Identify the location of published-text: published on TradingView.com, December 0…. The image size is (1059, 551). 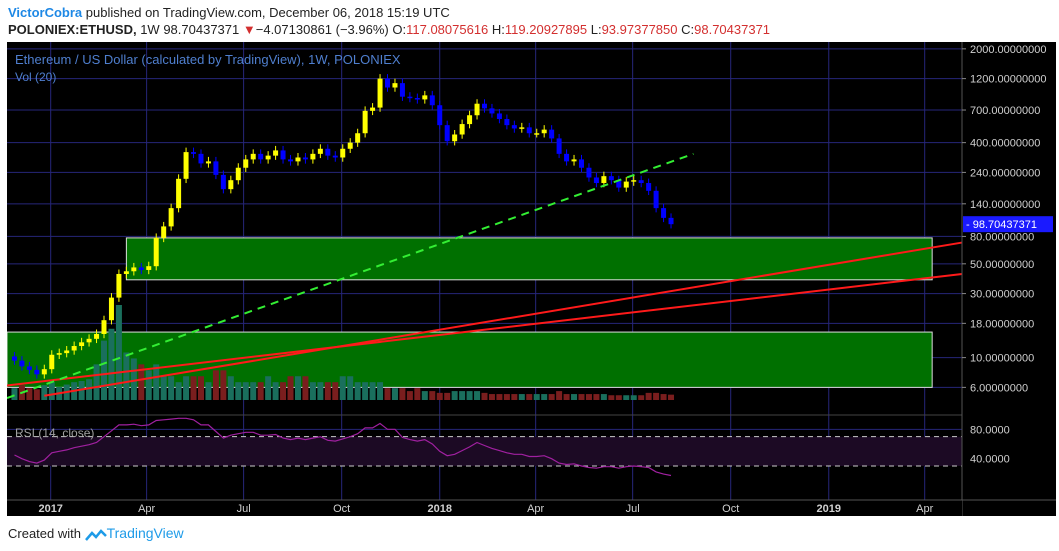
(267, 12).